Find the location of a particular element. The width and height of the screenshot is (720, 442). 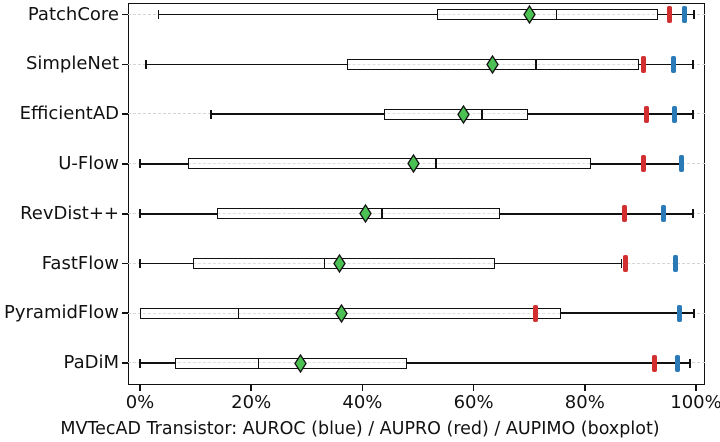

y-axis-label: EfficientAD is located at coordinates (69, 114).